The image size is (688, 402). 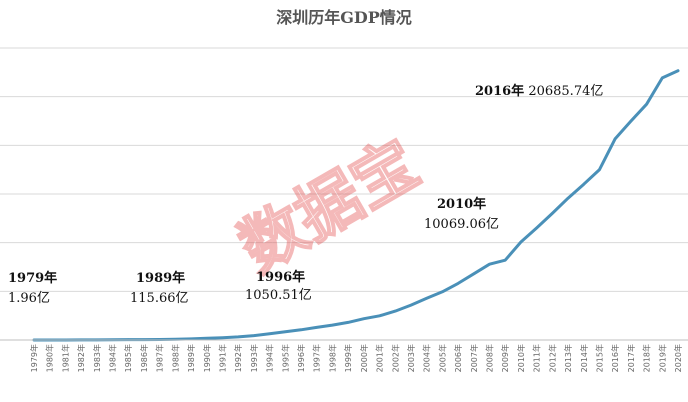 What do you see at coordinates (458, 358) in the screenshot?
I see `x-tick-label: 2006年` at bounding box center [458, 358].